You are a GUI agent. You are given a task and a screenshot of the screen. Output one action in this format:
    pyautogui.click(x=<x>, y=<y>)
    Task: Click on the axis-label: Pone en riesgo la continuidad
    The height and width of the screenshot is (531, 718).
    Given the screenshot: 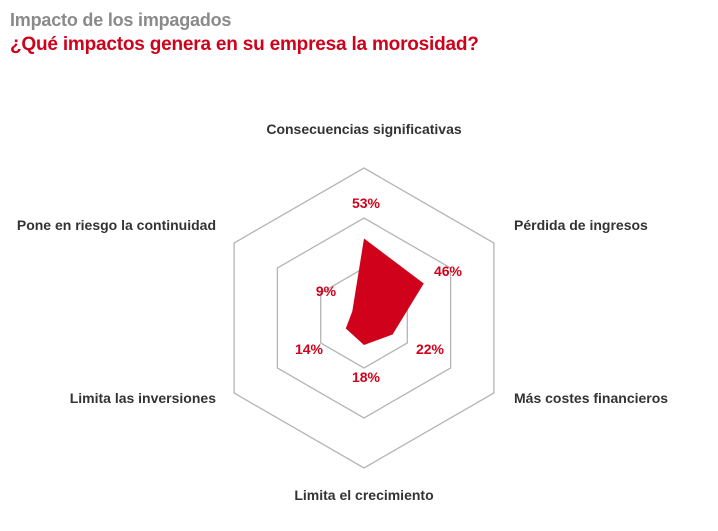 What is the action you would take?
    pyautogui.click(x=116, y=225)
    